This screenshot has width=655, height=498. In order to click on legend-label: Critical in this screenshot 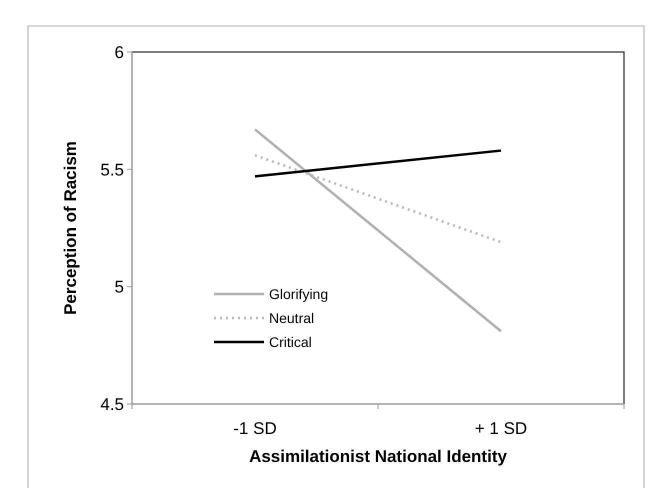, I will do `click(290, 342)`.